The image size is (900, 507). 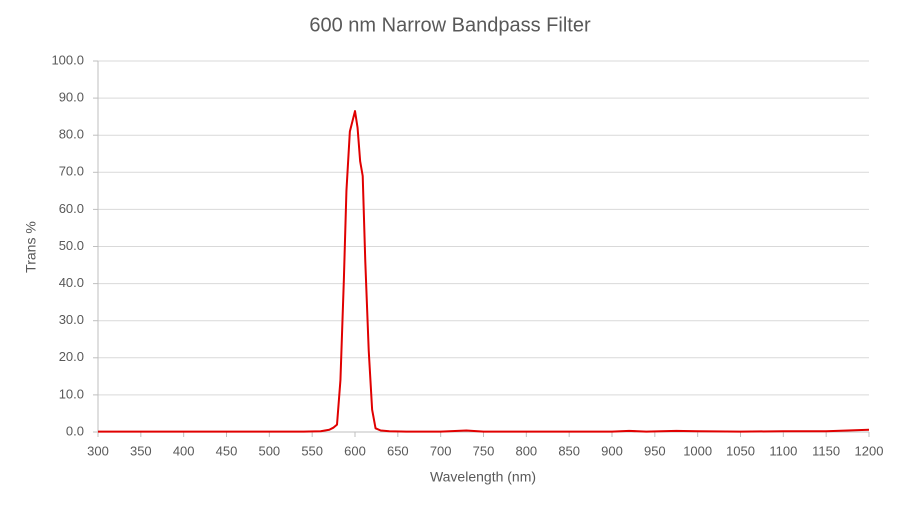 I want to click on x-axis-title: Wavelength (nm), so click(x=483, y=477).